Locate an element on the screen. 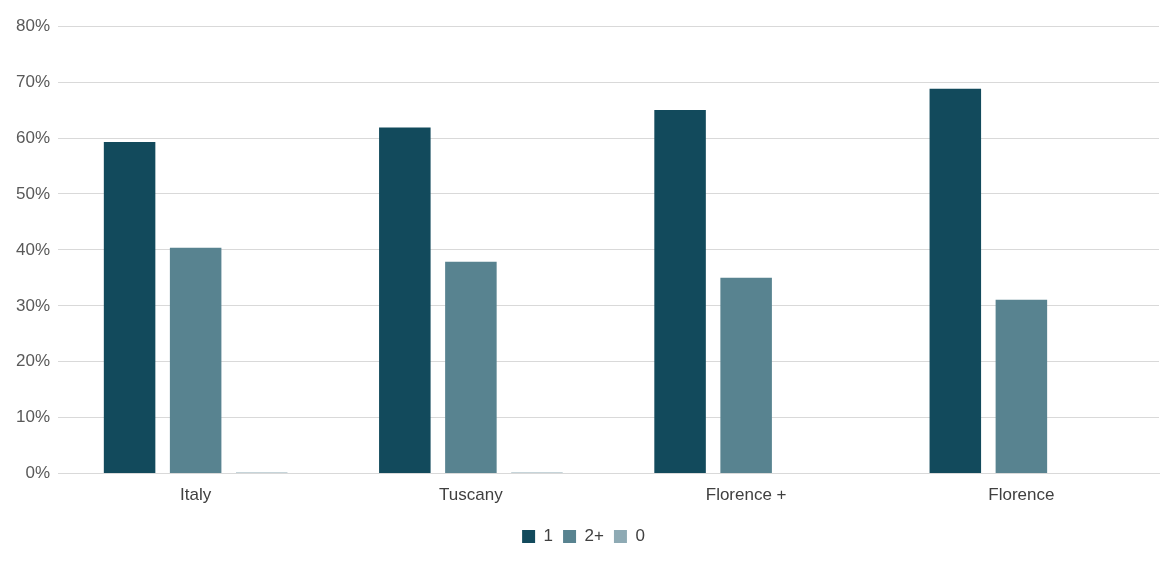  y-tick-label: 10% is located at coordinates (33, 417).